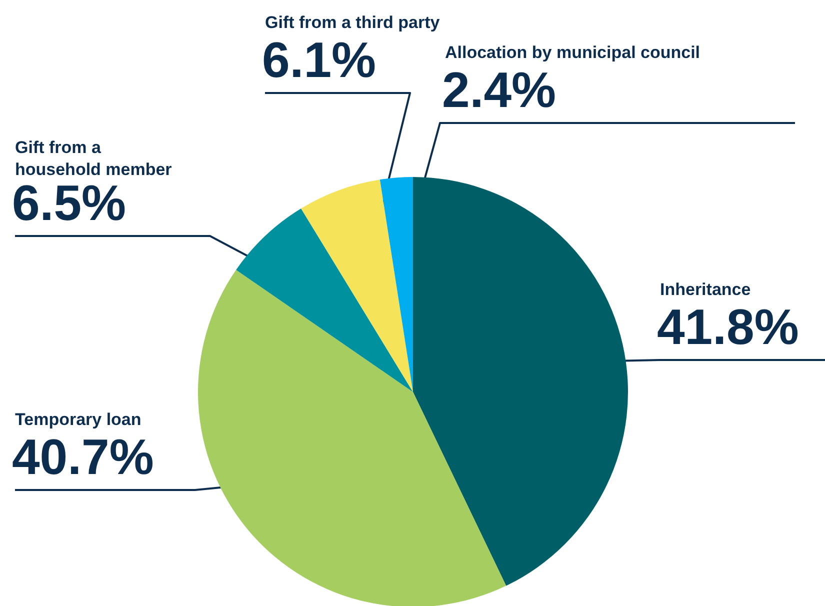 The height and width of the screenshot is (606, 825). Describe the element at coordinates (83, 457) in the screenshot. I see `data-label: 40.7%` at that location.